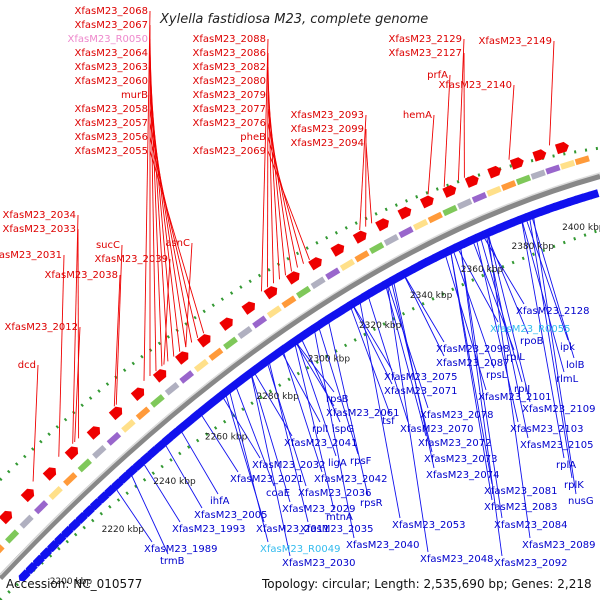  I want to click on reverse-gene-label: XfasM23_2041, so click(321, 443).